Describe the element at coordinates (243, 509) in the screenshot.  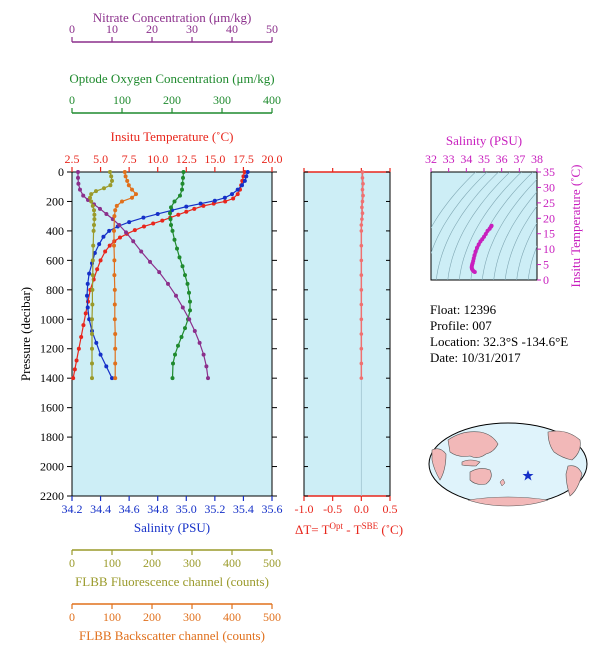
I see `salinity-tick-label: 35.4` at that location.